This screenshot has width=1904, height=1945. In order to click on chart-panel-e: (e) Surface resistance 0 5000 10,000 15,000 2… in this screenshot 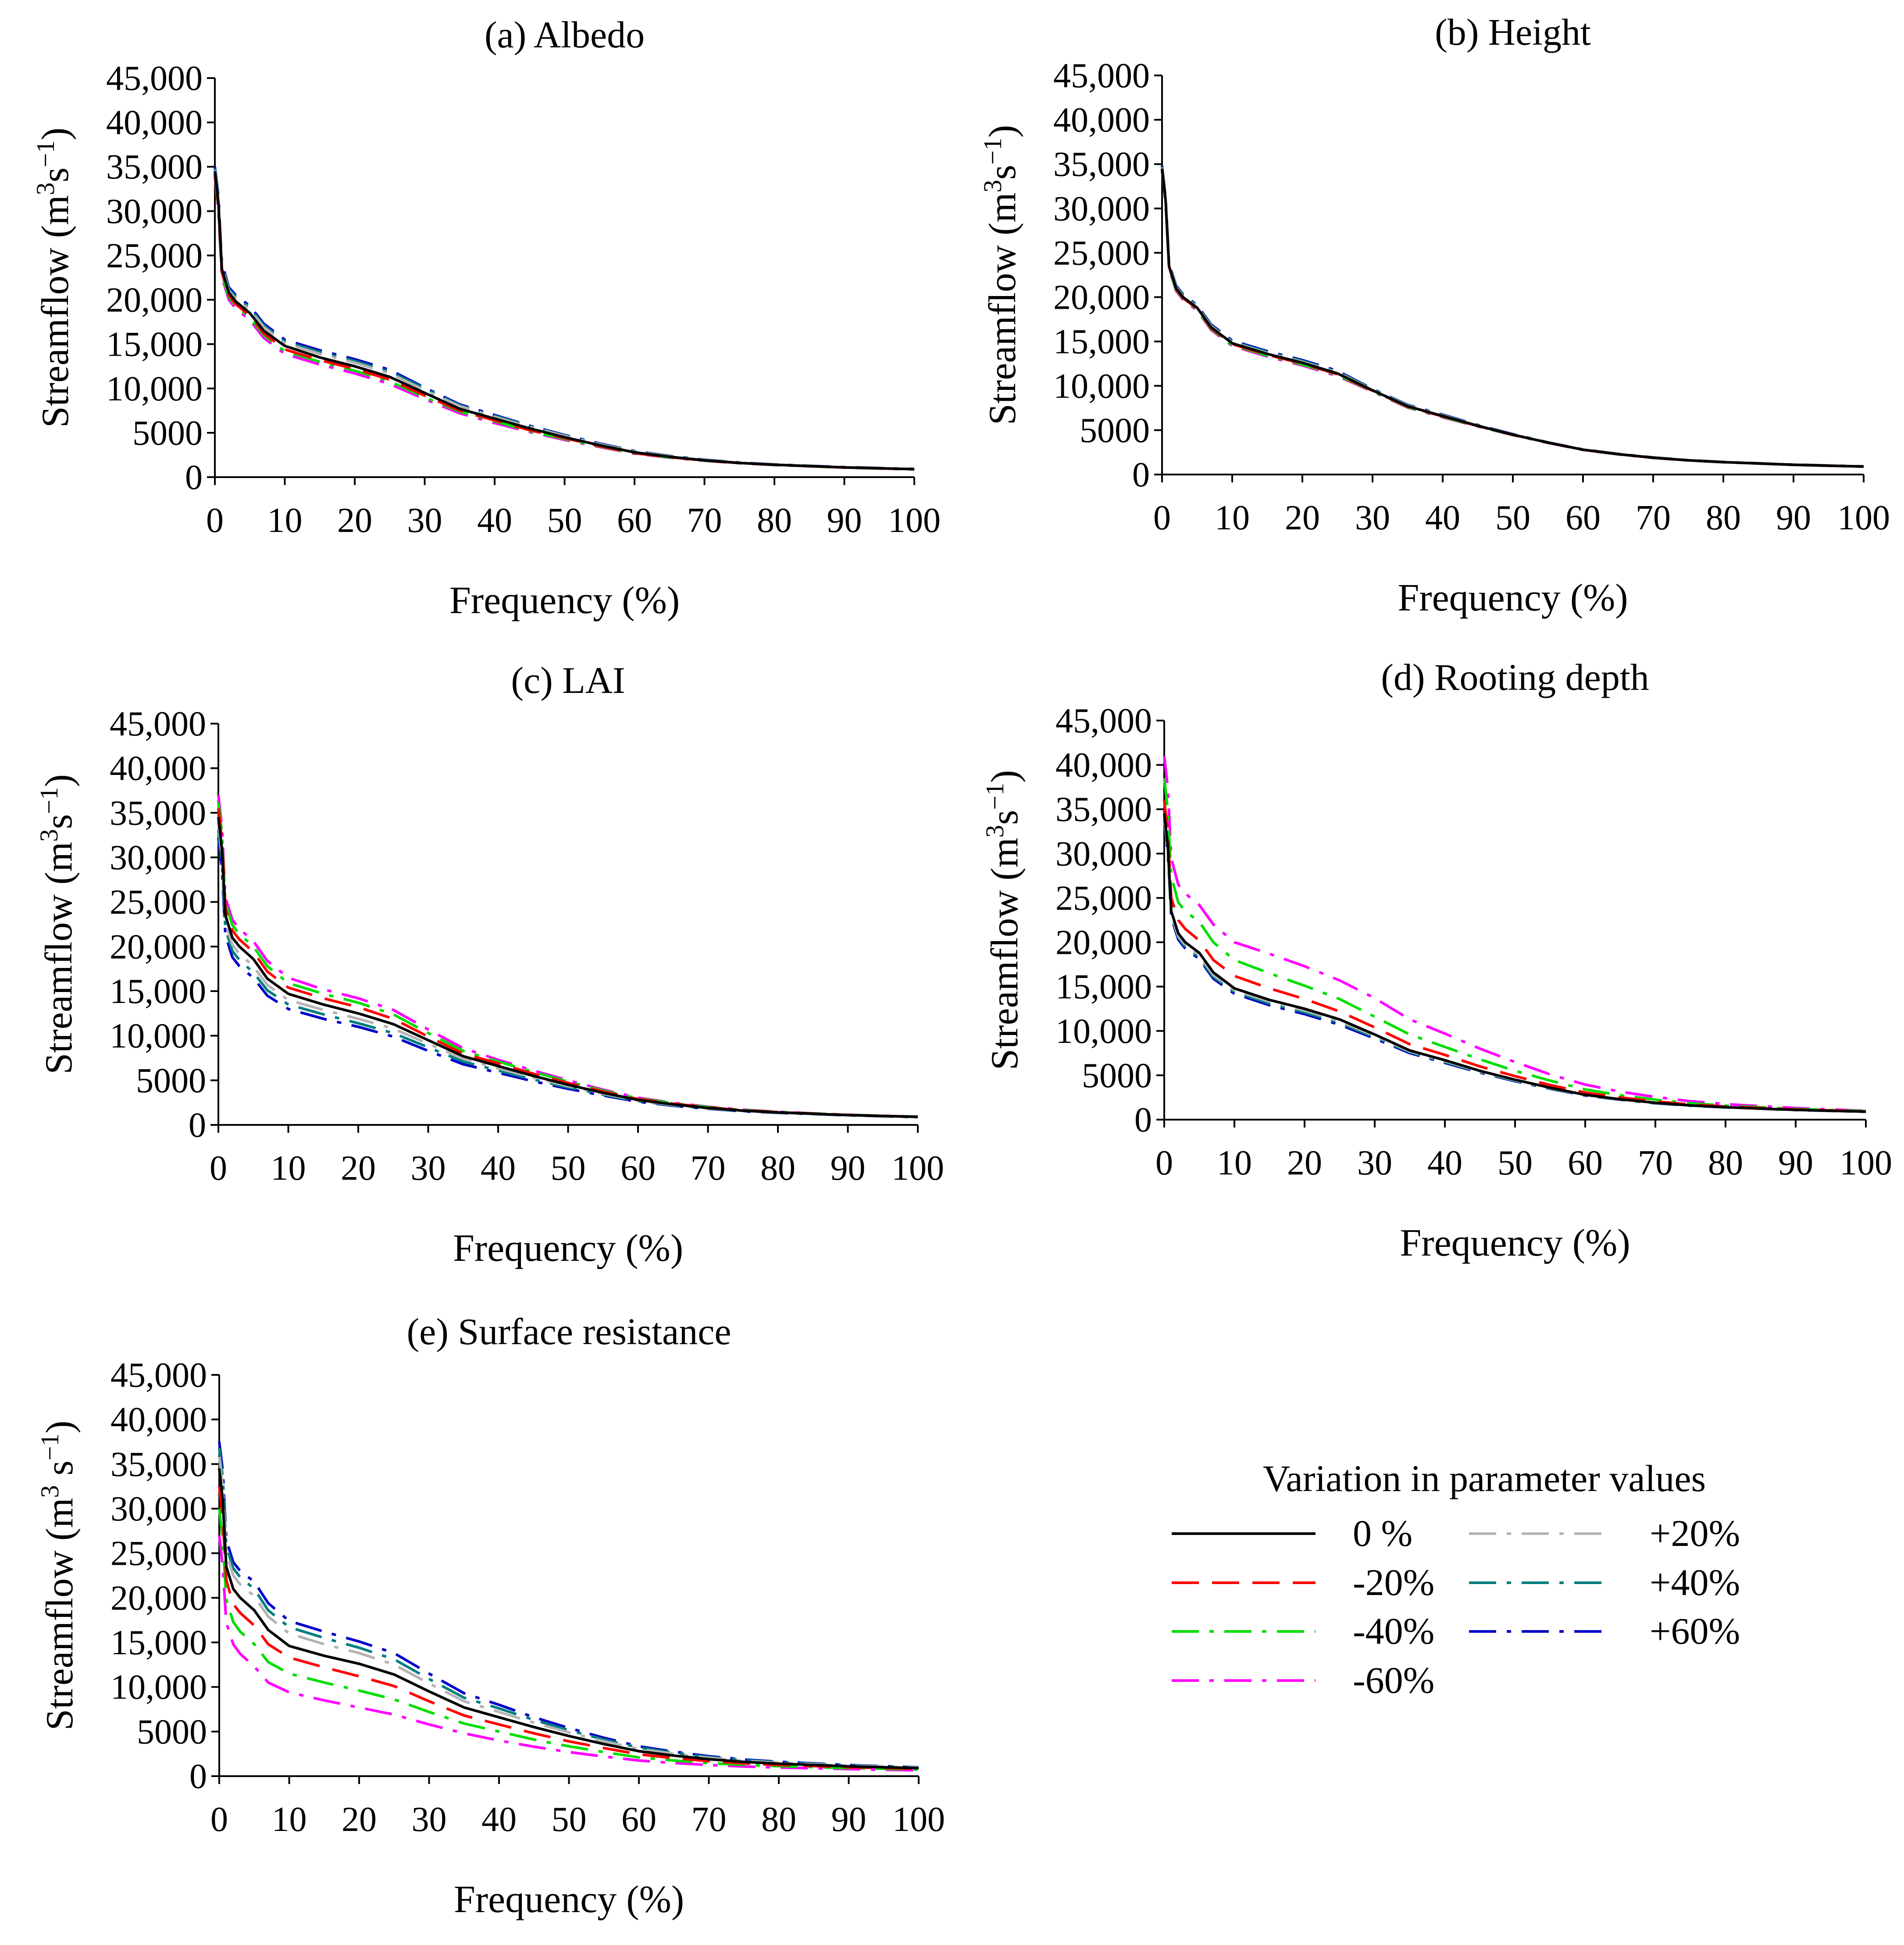, I will do `click(490, 1615)`.